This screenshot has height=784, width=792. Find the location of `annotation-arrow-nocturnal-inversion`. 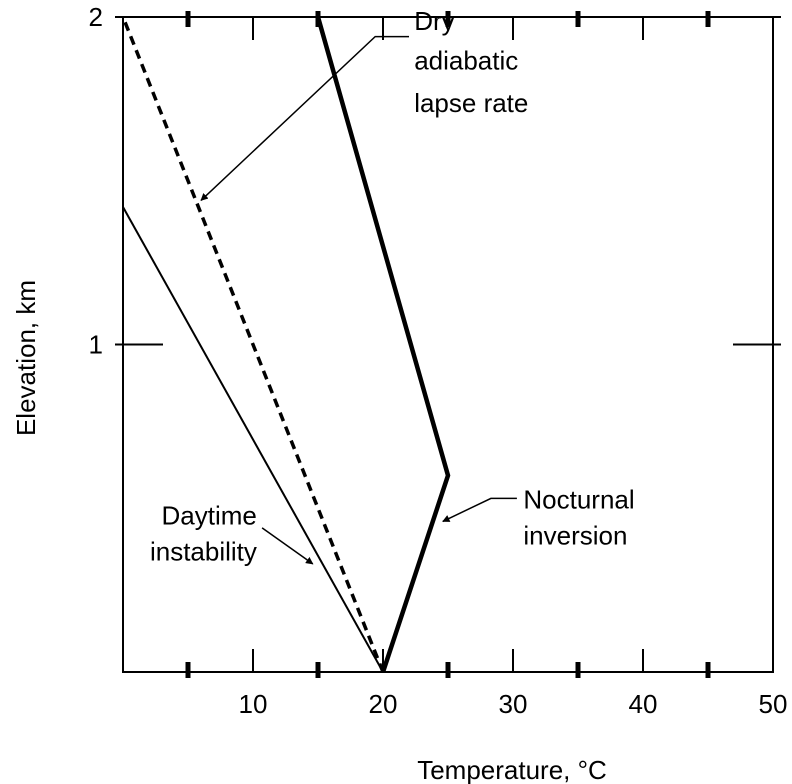

annotation-arrow-nocturnal-inversion is located at coordinates (479, 510).